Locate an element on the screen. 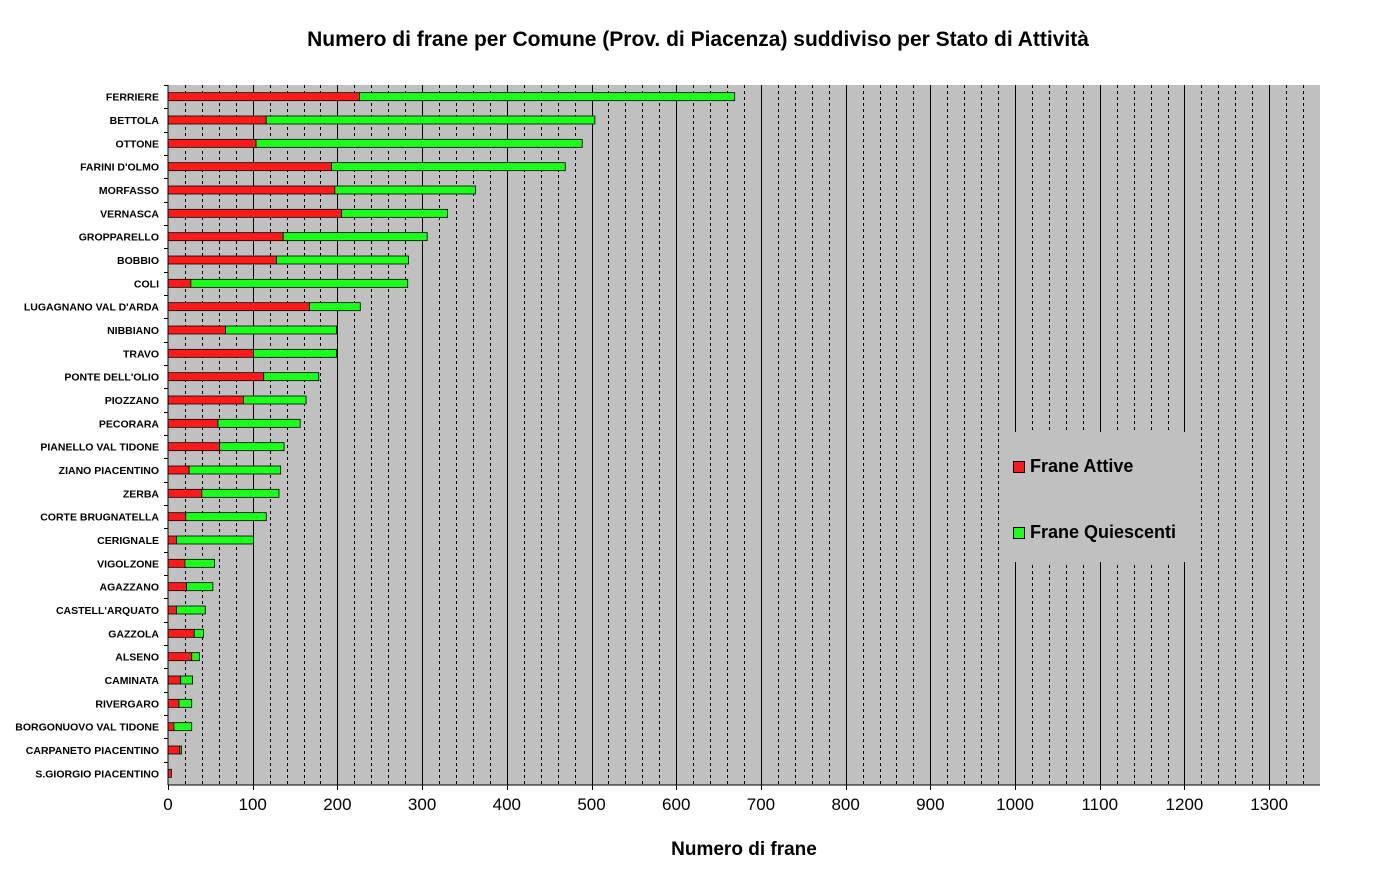 Image resolution: width=1396 pixels, height=872 pixels. x-tick-label: 600 is located at coordinates (676, 804).